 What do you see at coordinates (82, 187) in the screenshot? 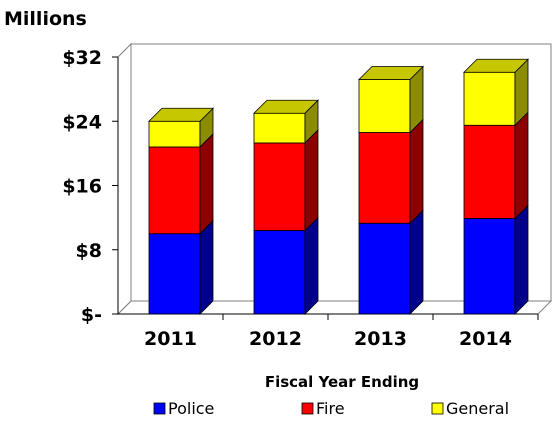
I see `y-tick-label: $16` at bounding box center [82, 187].